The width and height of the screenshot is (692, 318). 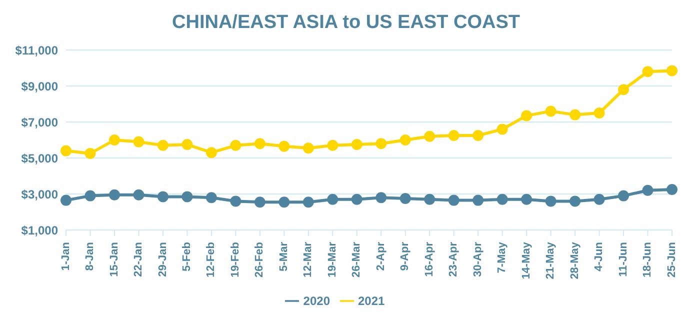 I want to click on x-tick-label: 5-Feb, so click(x=187, y=257).